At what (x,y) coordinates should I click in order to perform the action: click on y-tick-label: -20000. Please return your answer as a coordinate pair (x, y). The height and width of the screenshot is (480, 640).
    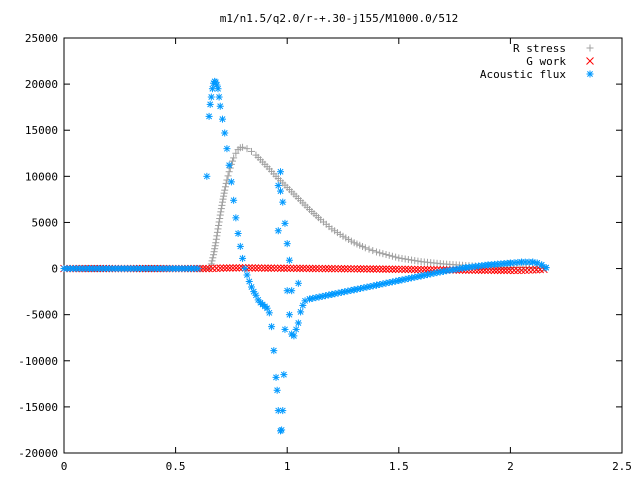
    Looking at the image, I should click on (38, 453).